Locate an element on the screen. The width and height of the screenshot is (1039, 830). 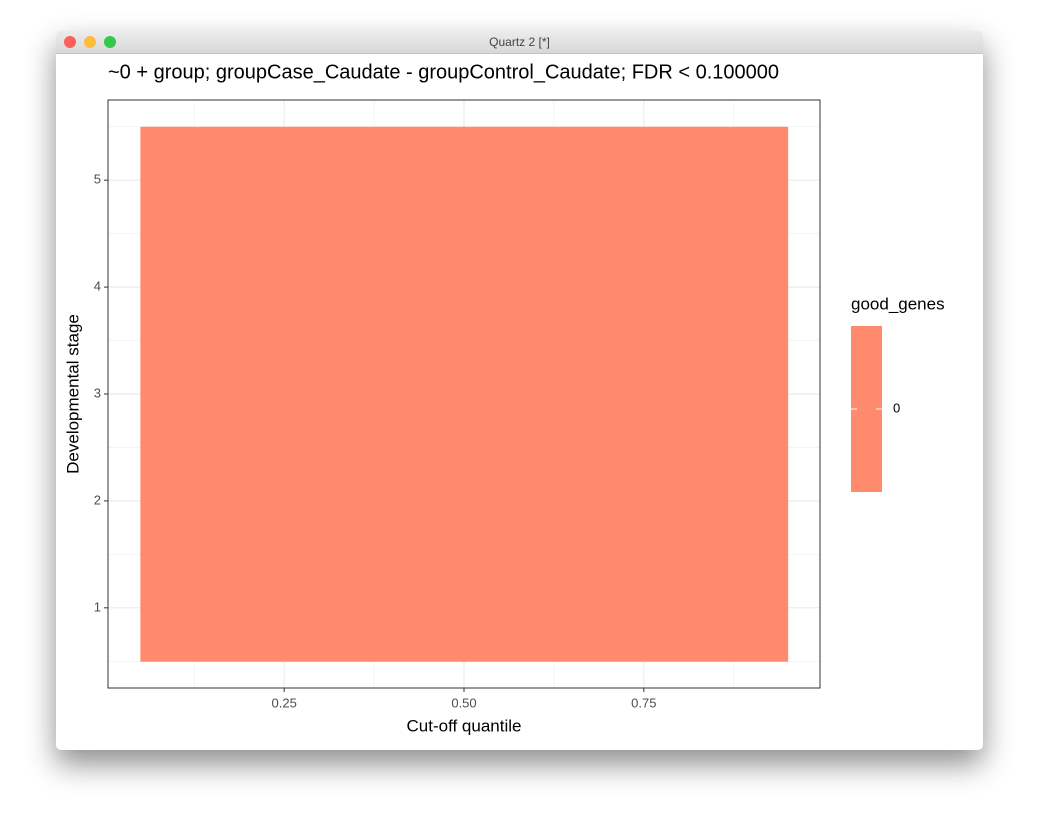
x-tick-label: 0.25 is located at coordinates (284, 702).